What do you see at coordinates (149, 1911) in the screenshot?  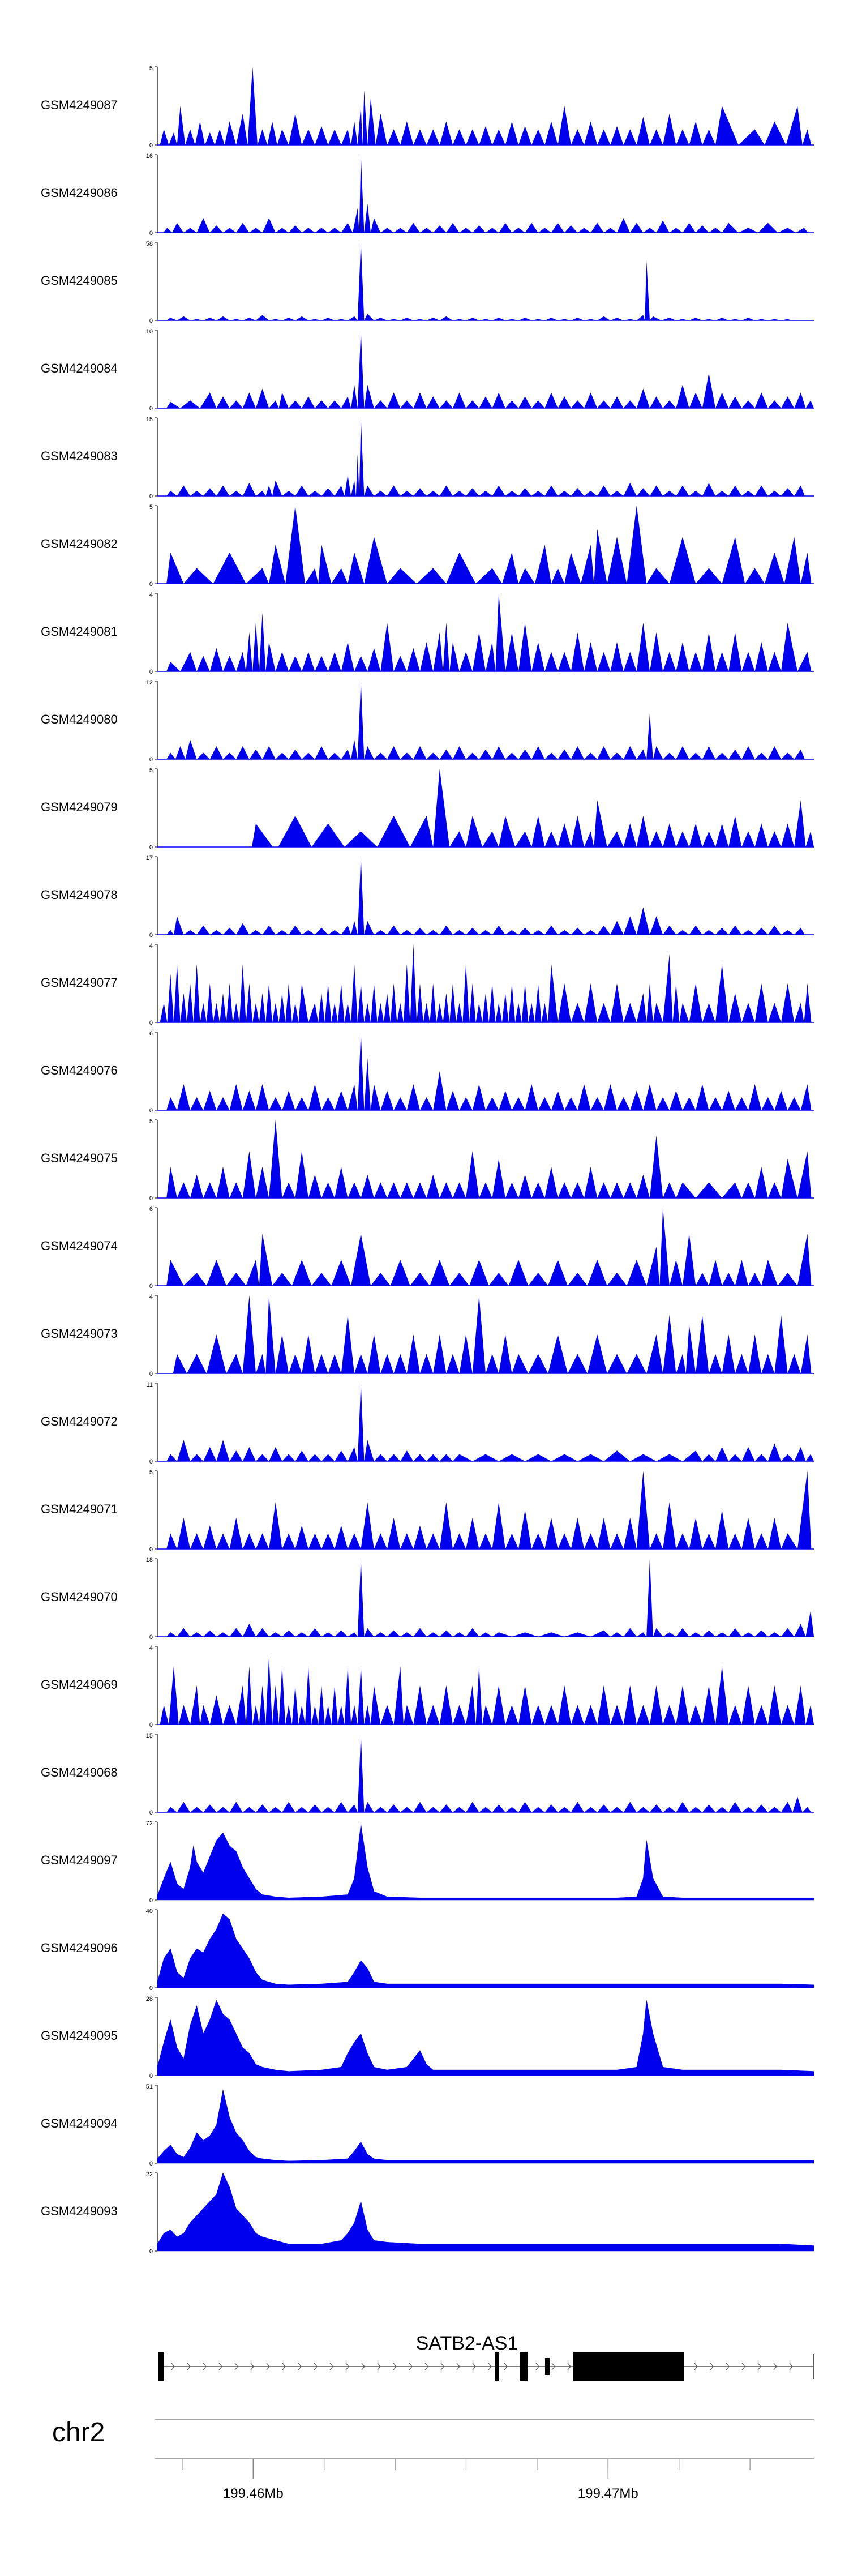 I see `y-tick-label-max: 40` at bounding box center [149, 1911].